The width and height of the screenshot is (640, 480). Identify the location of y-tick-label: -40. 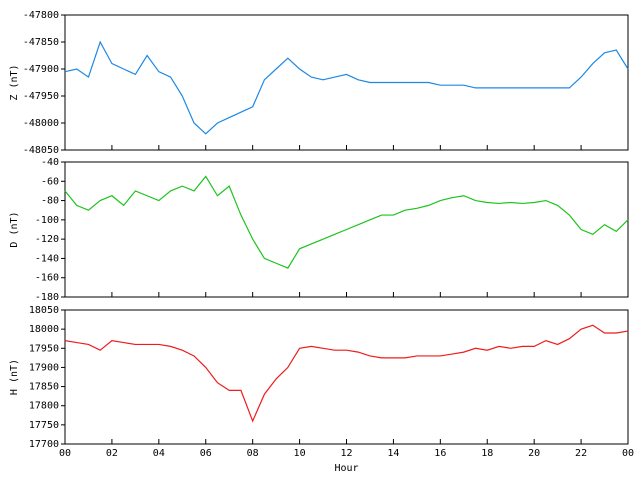
(50, 162).